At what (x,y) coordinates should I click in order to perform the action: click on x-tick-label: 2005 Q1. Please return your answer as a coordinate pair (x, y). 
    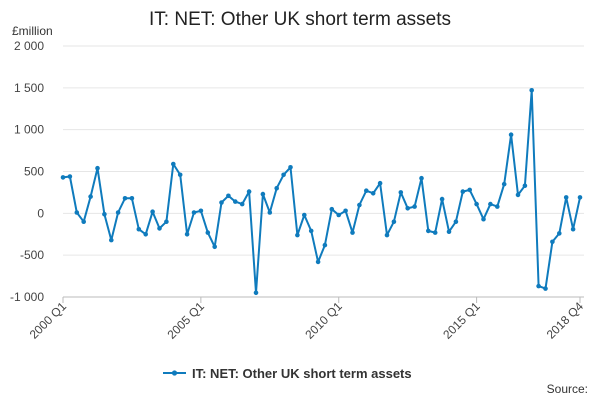
    Looking at the image, I should click on (186, 320).